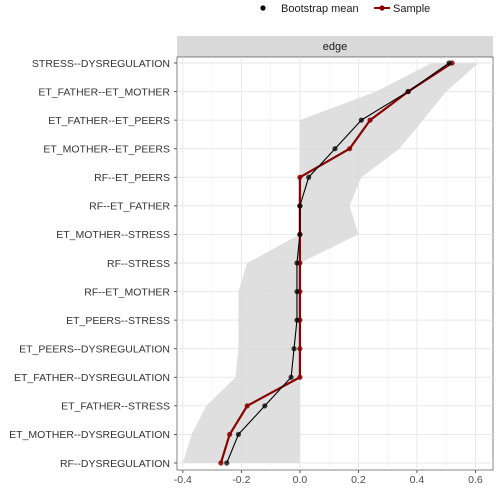  I want to click on facet-strip, so click(335, 46).